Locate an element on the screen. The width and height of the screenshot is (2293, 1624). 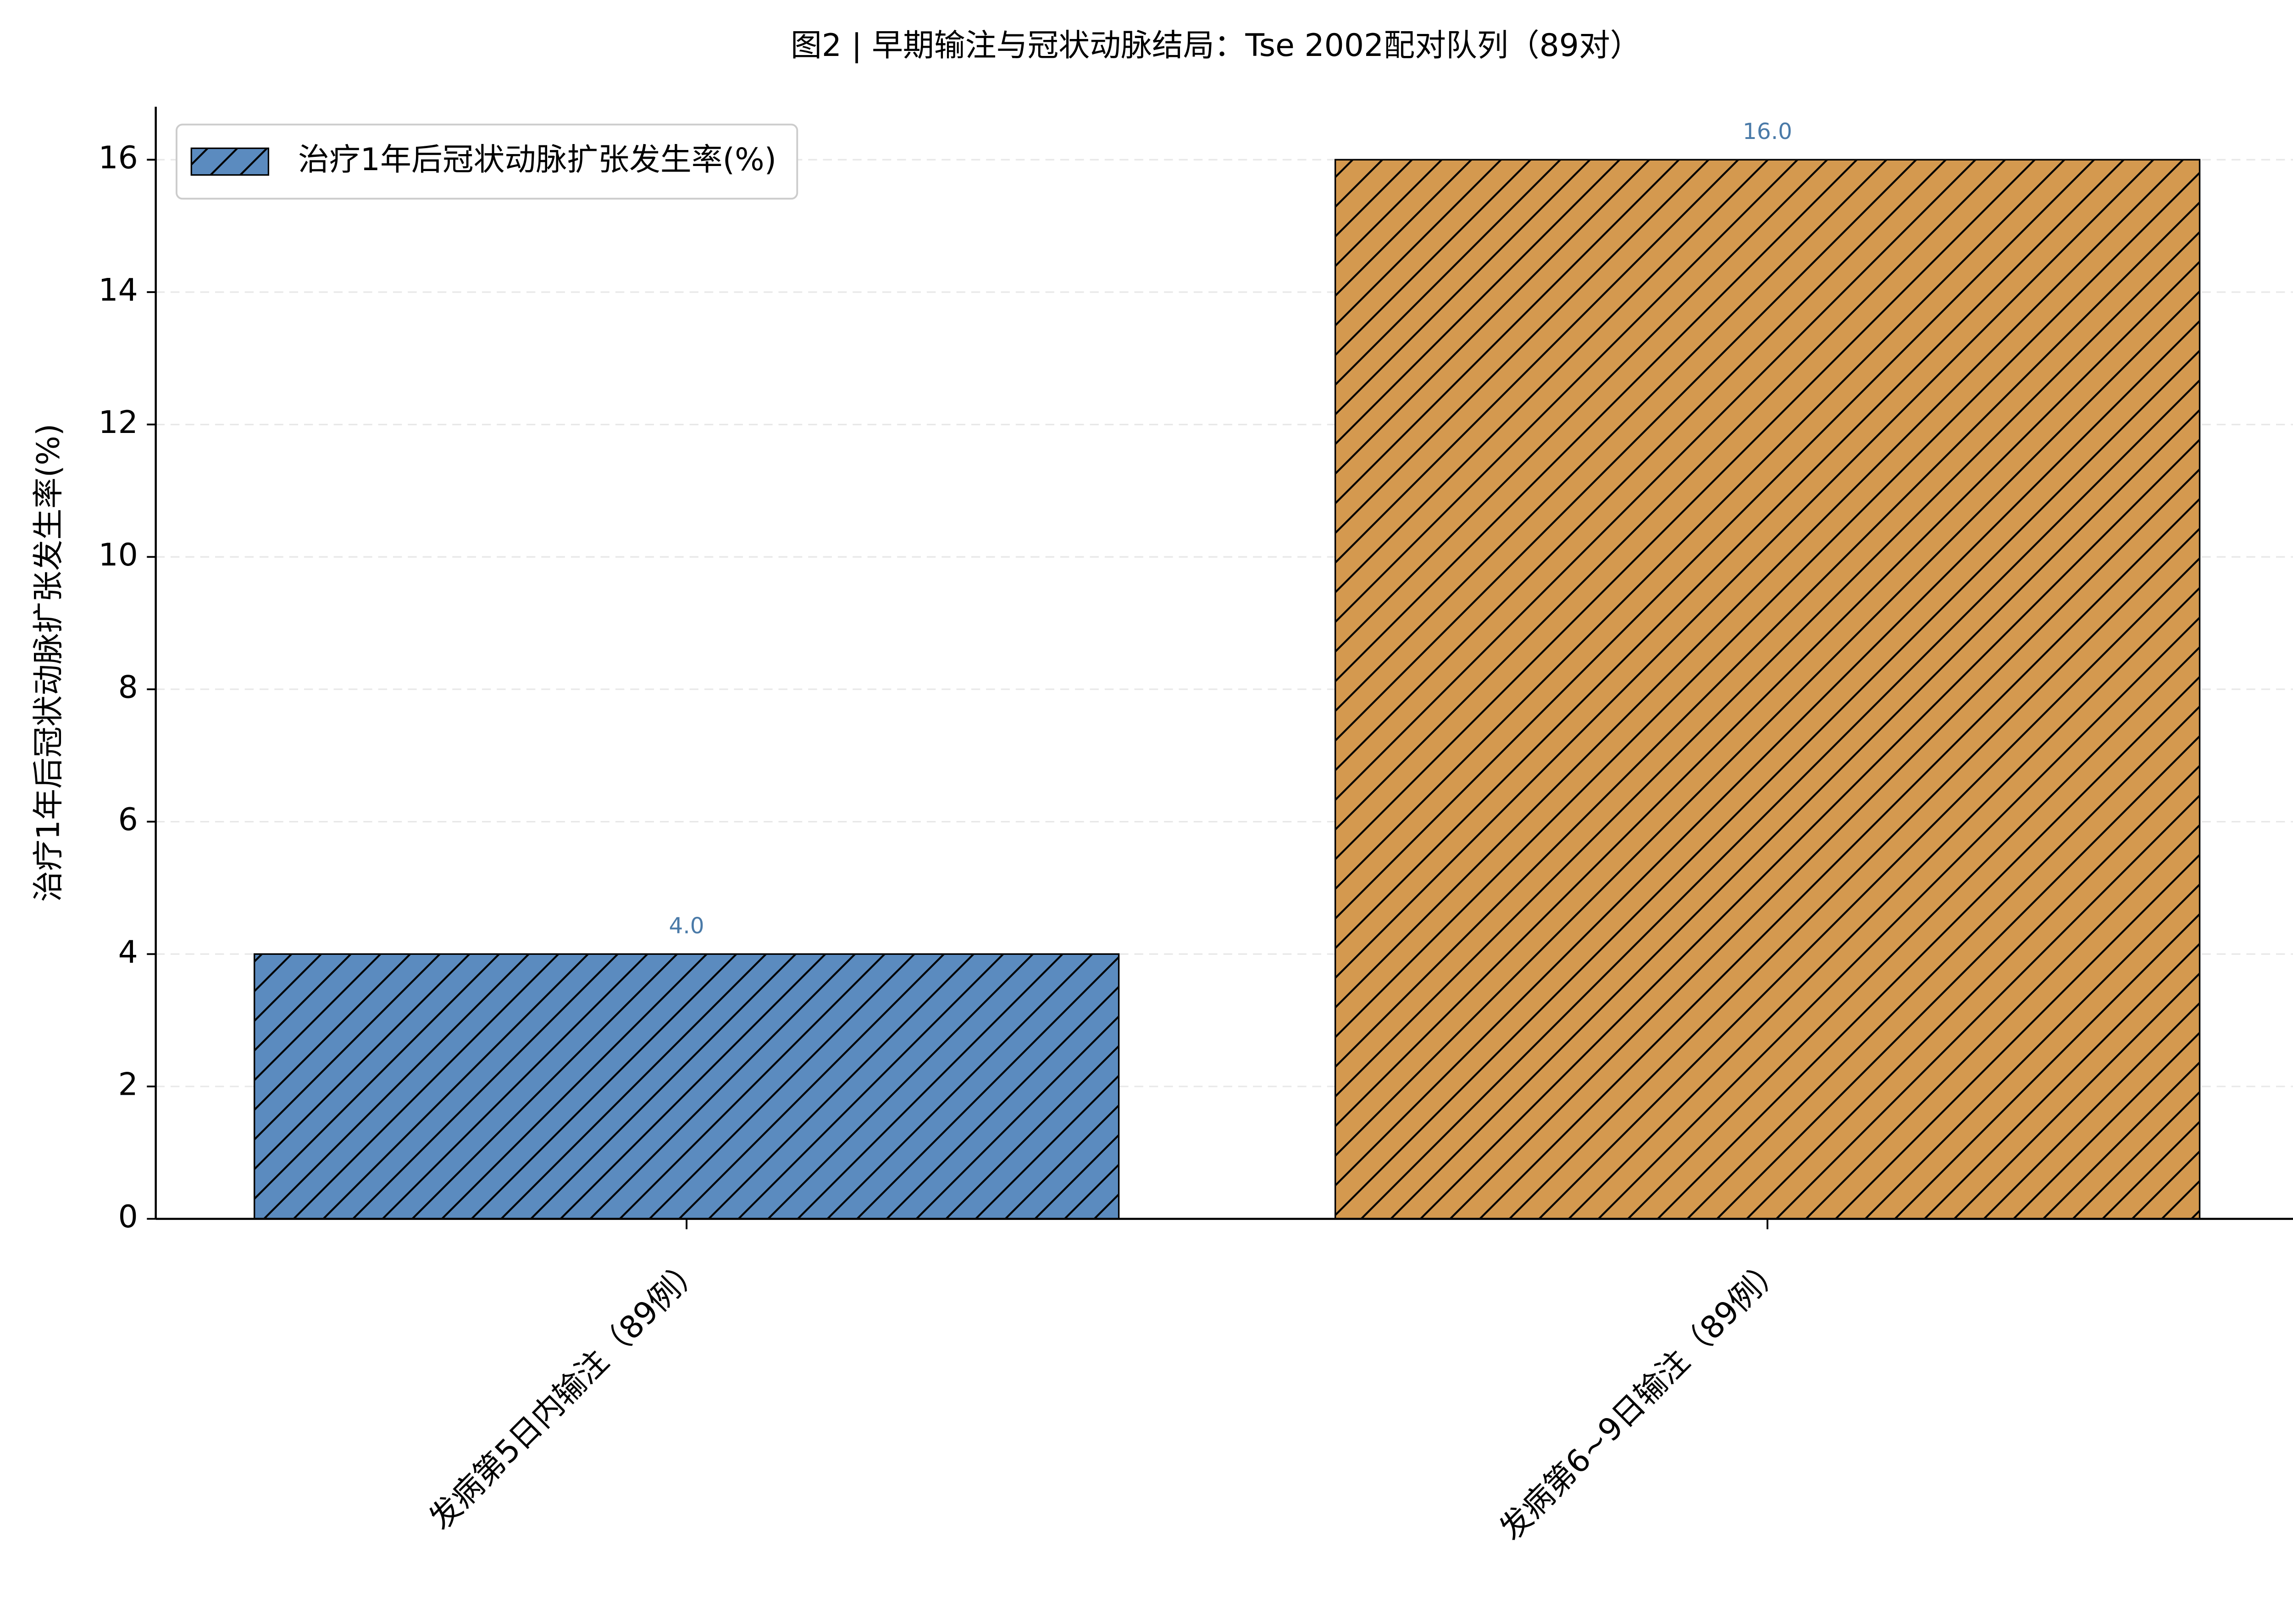
y-tick-label: 14 is located at coordinates (118, 290).